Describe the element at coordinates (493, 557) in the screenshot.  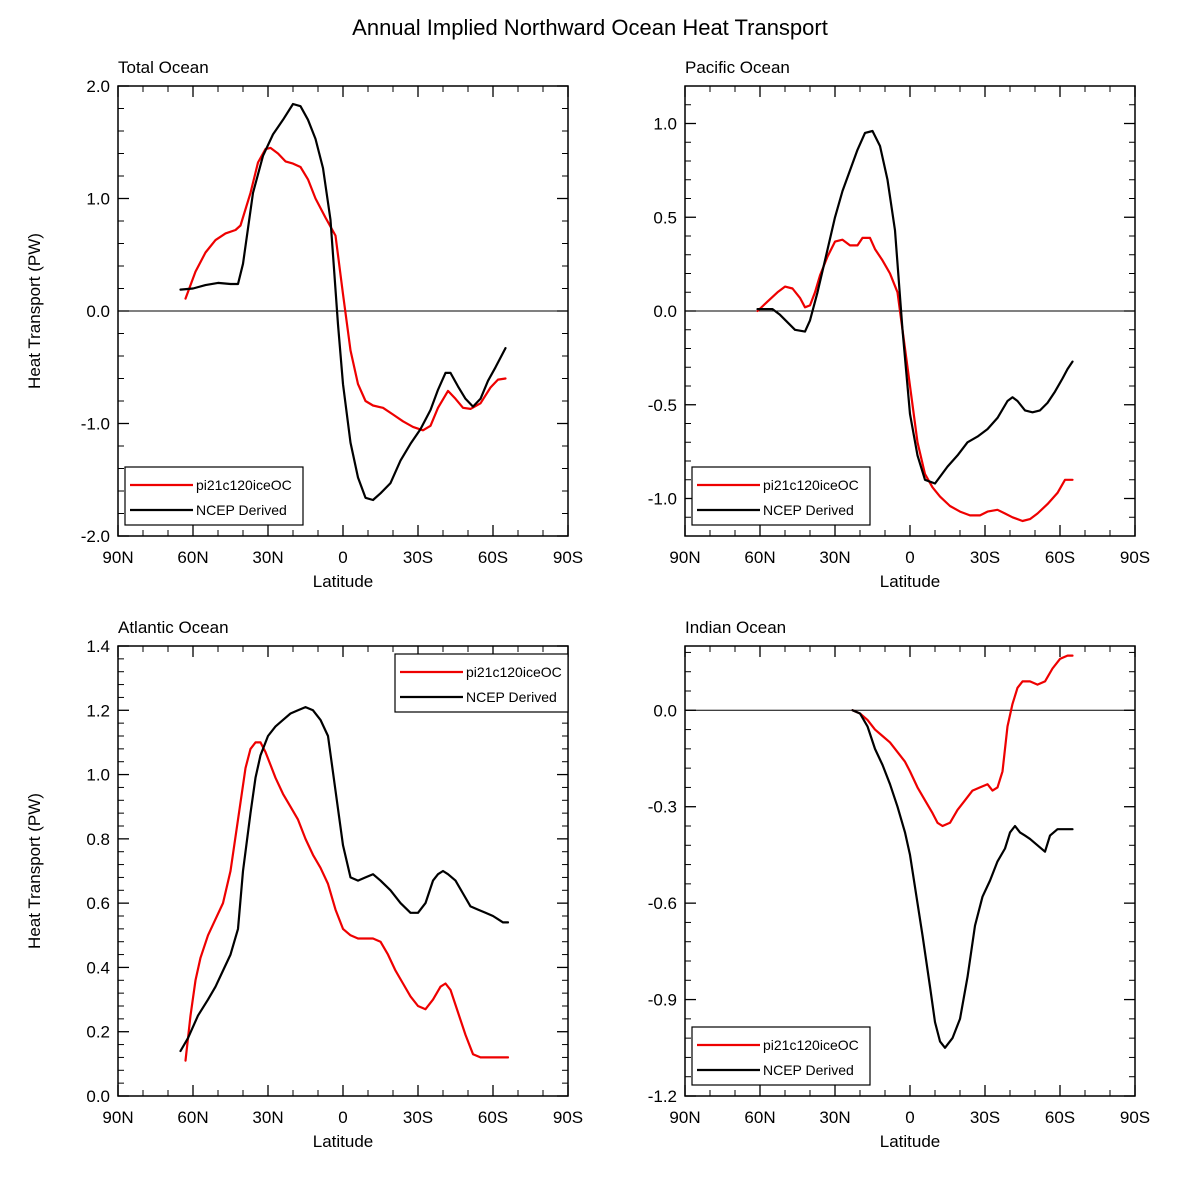
I see `total-ocean-x-tick-label: 60S` at that location.